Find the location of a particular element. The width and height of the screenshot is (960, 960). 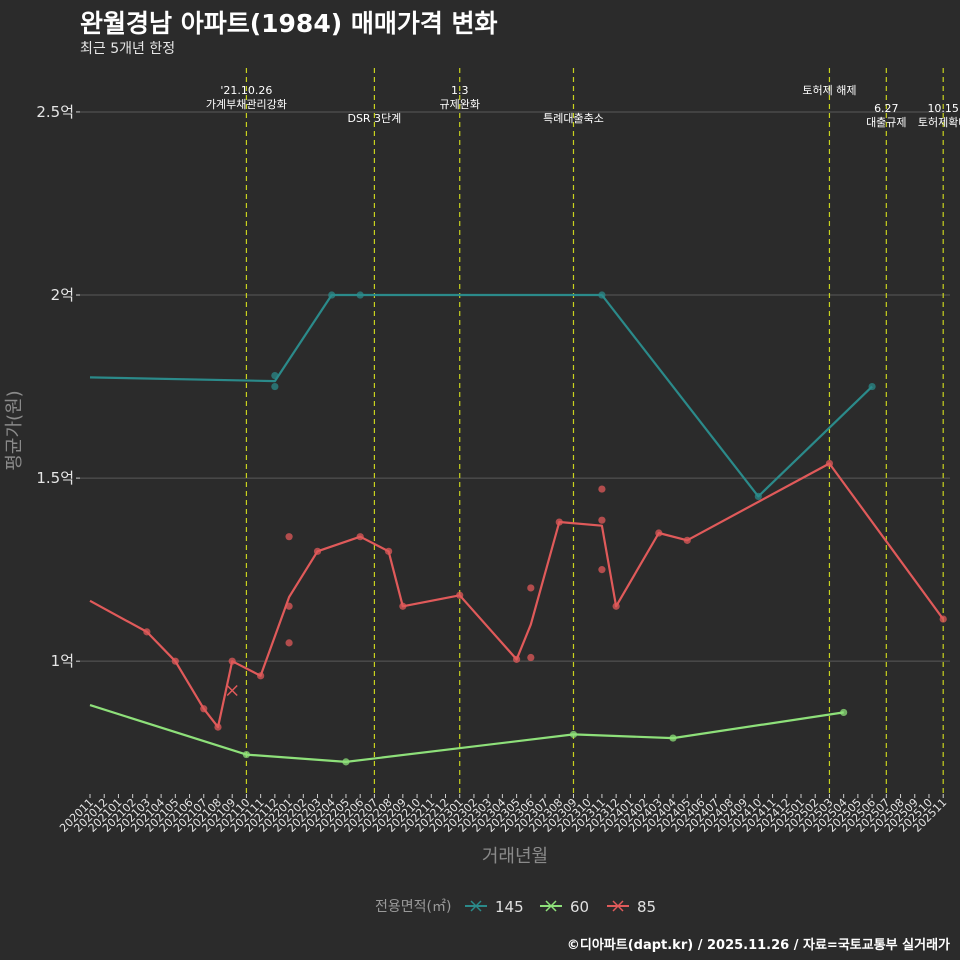

event-label: 규제완화 is located at coordinates (459, 104).